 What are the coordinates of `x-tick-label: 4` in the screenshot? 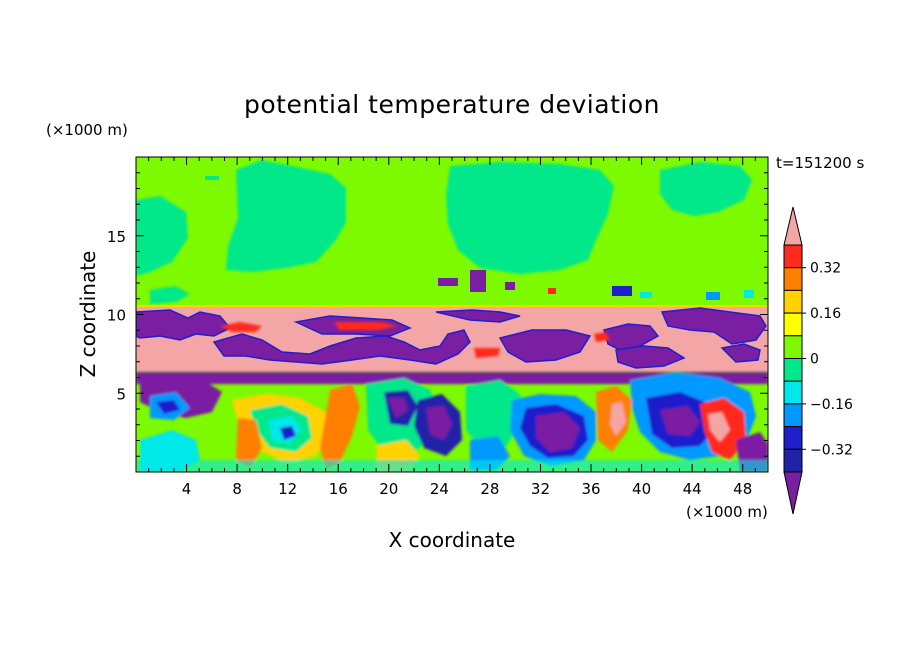 It's located at (187, 489).